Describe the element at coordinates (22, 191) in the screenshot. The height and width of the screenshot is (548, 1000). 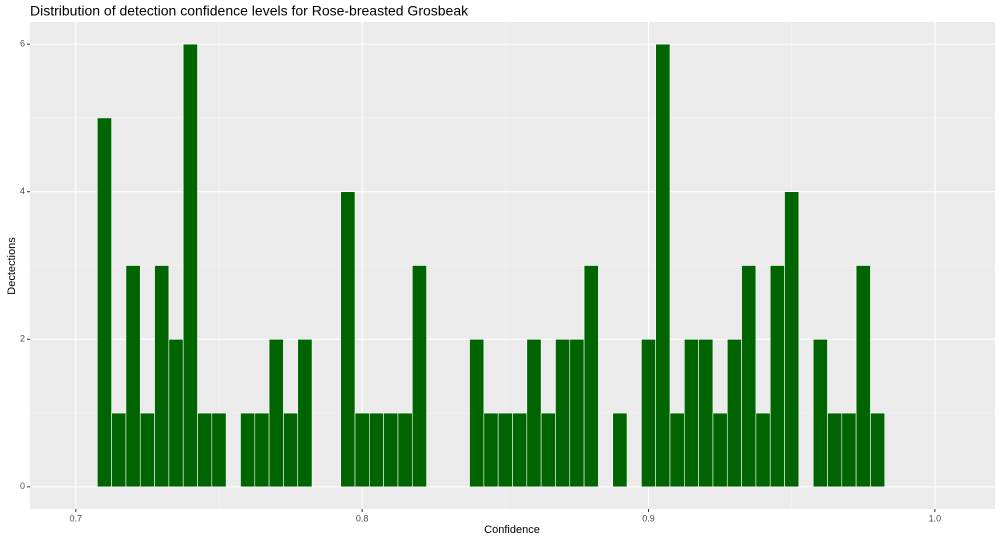
I see `y-tick-label: 4` at that location.